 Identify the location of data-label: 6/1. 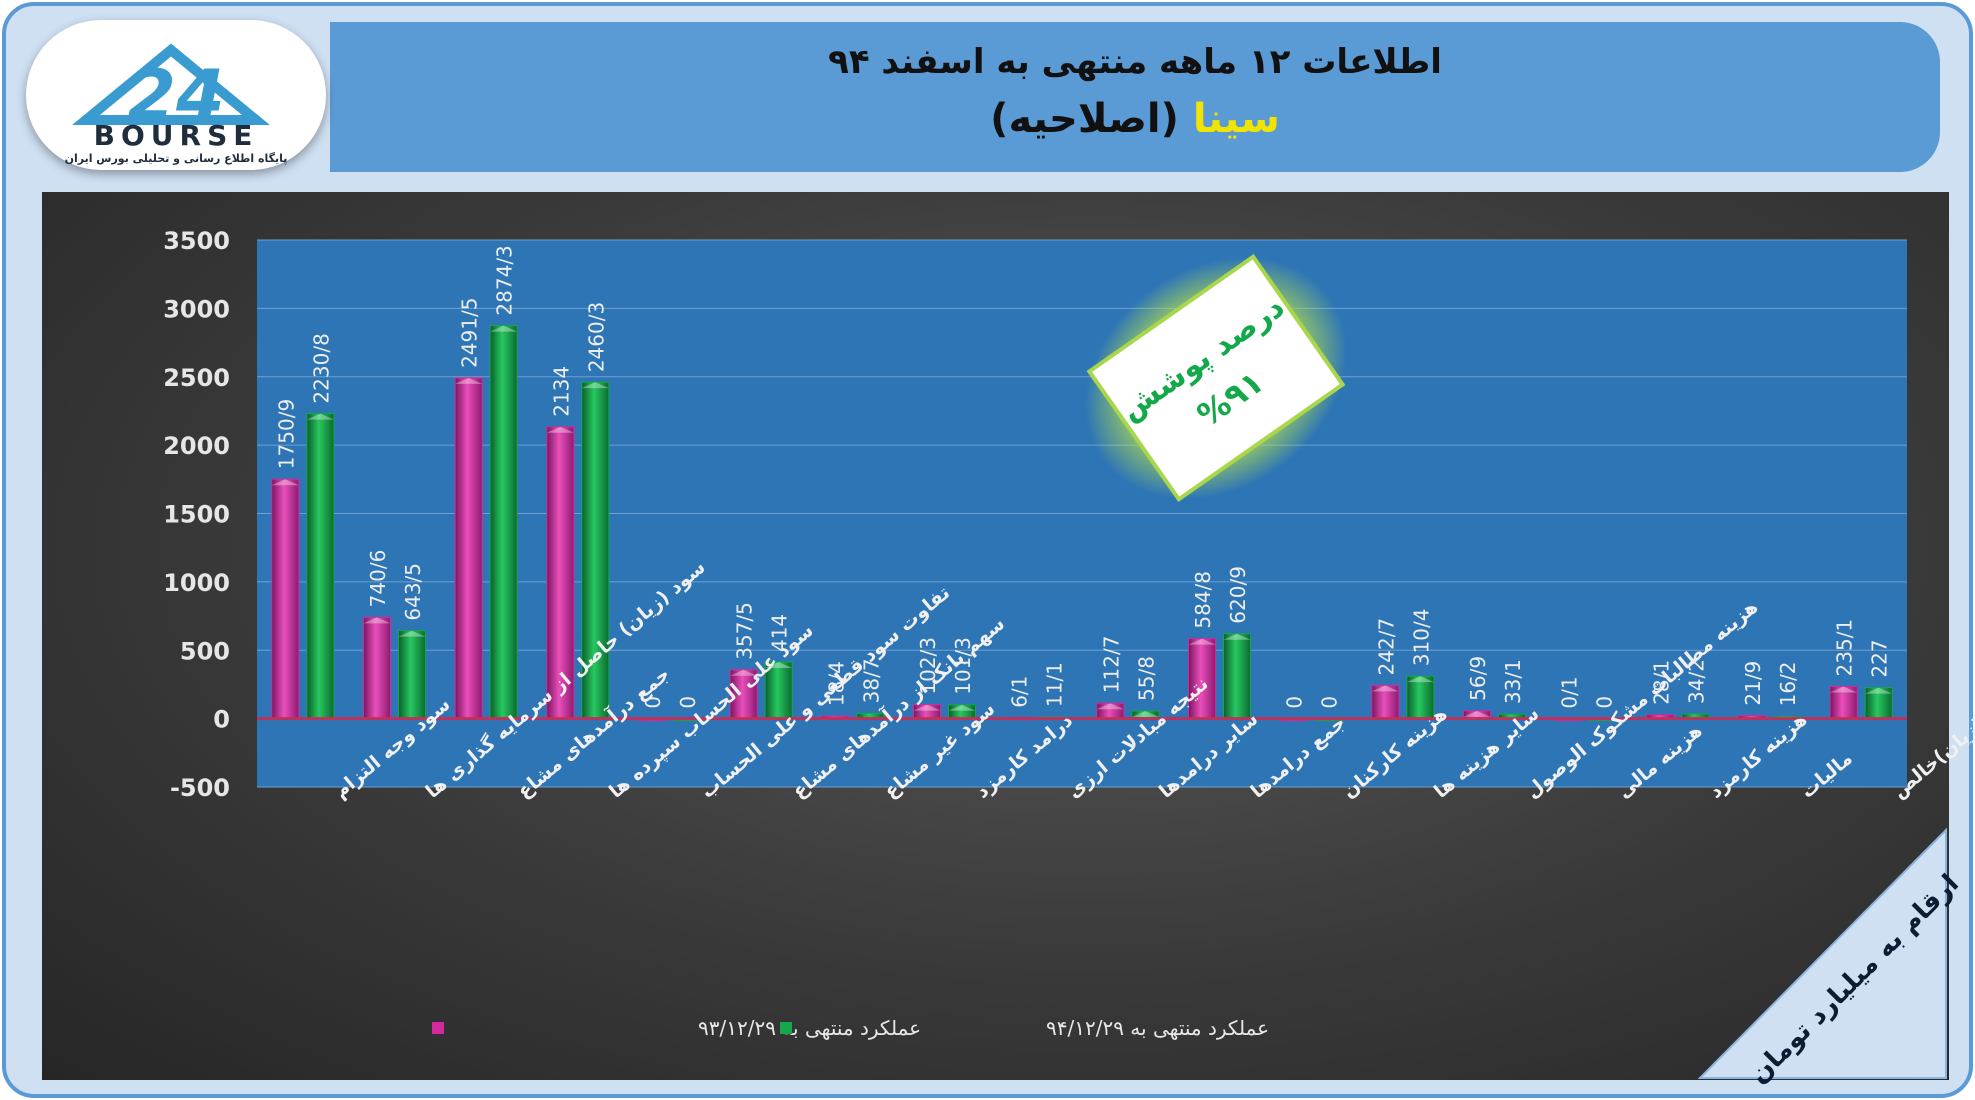
(1020, 692).